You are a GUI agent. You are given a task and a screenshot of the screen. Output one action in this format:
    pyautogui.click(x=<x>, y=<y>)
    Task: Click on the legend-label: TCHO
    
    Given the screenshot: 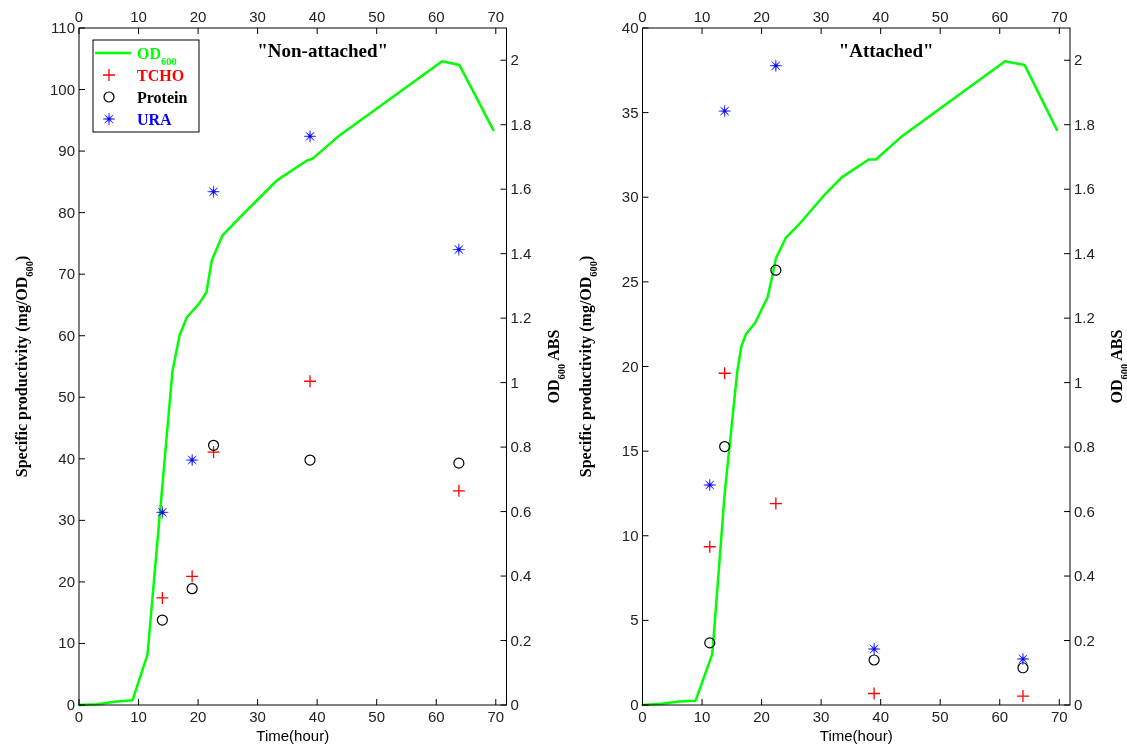 What is the action you would take?
    pyautogui.click(x=161, y=75)
    